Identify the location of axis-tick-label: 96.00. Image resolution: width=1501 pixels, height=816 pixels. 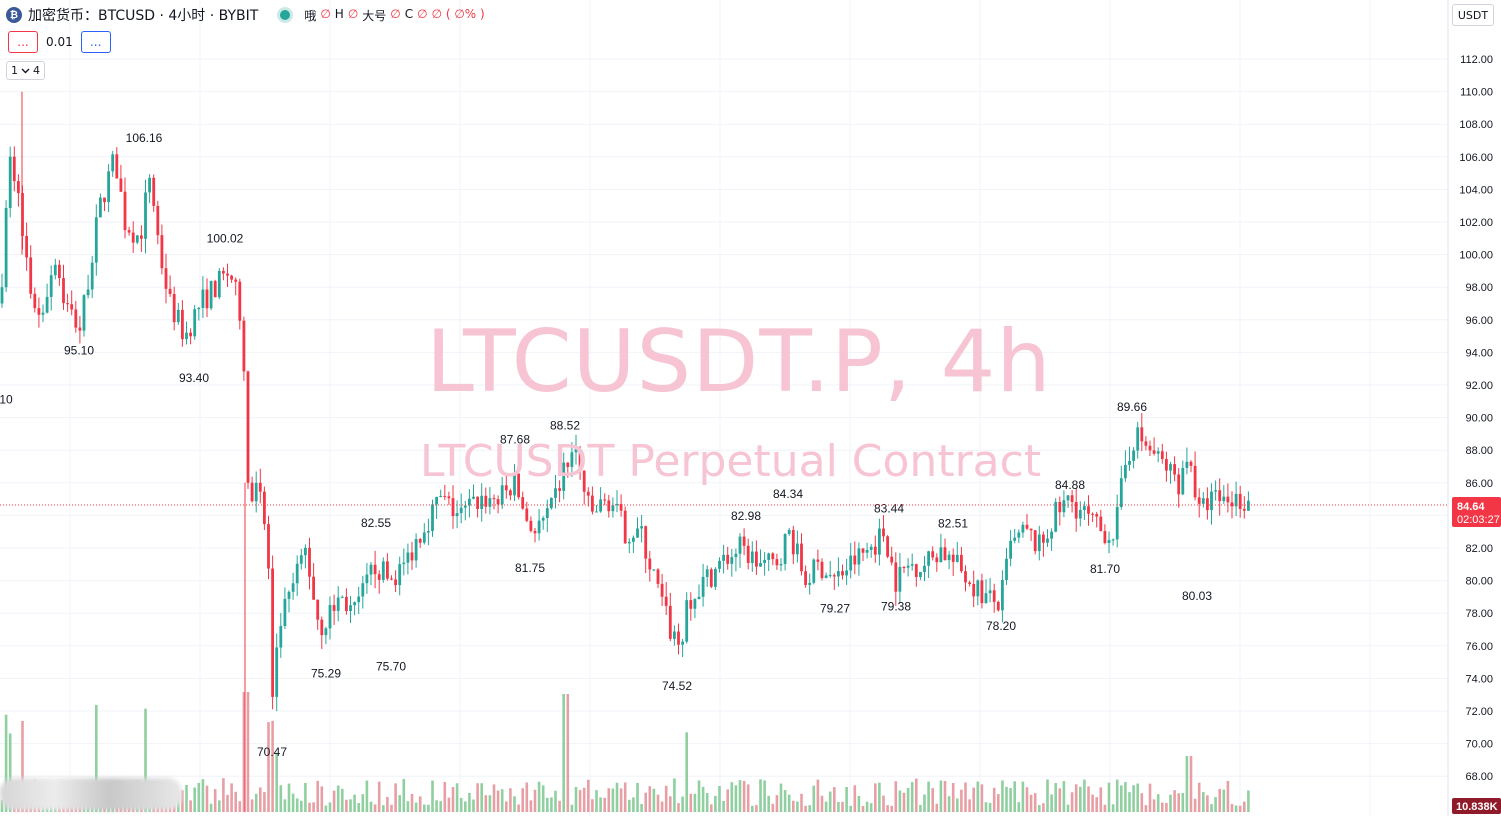
(1479, 321).